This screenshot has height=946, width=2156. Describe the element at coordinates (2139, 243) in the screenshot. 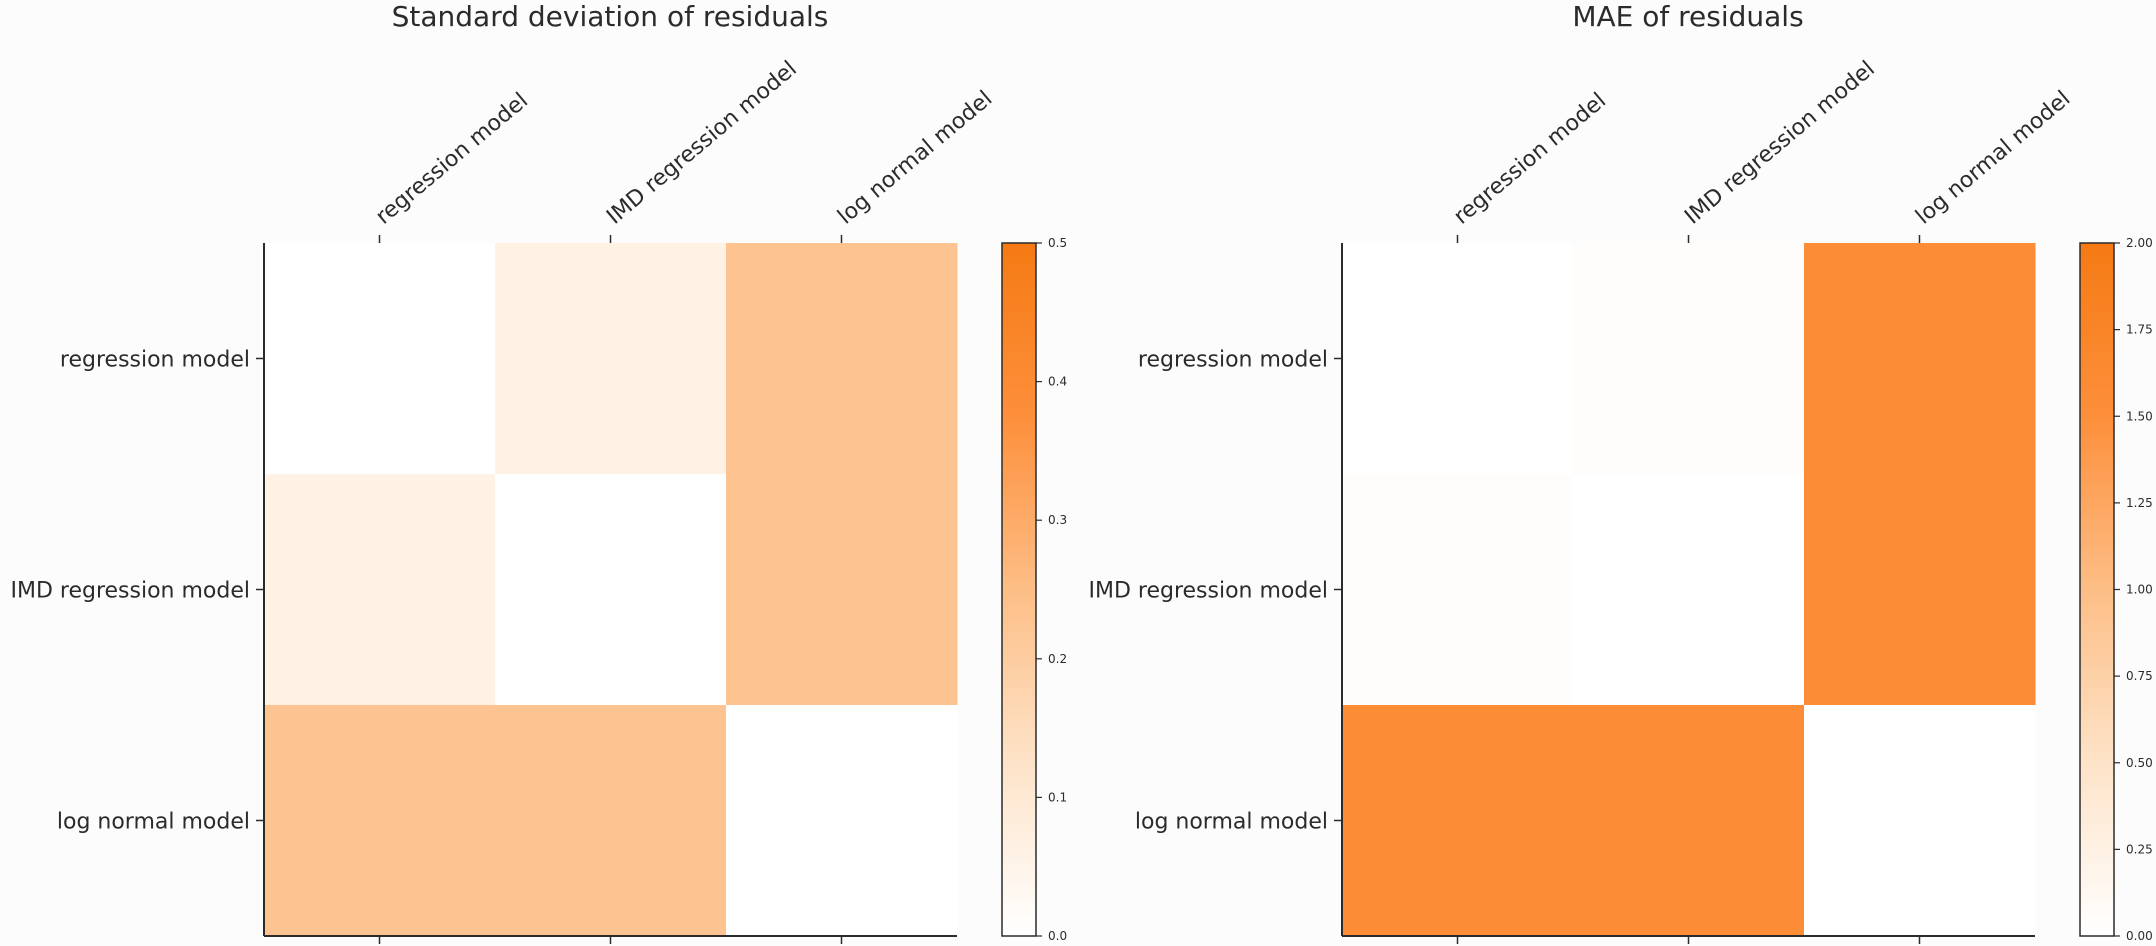

I see `colorbar-tick-label: 2.00` at that location.